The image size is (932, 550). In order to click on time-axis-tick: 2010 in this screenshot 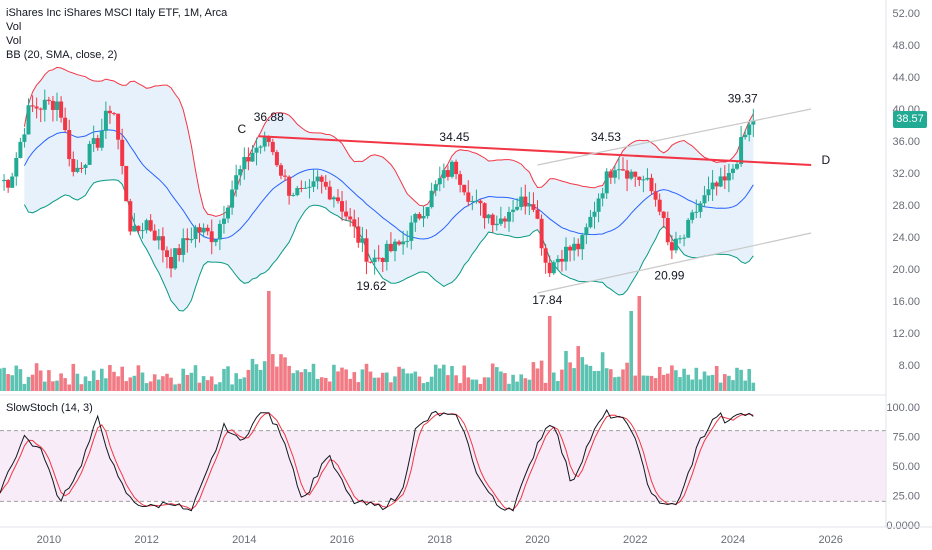, I will do `click(49, 540)`.